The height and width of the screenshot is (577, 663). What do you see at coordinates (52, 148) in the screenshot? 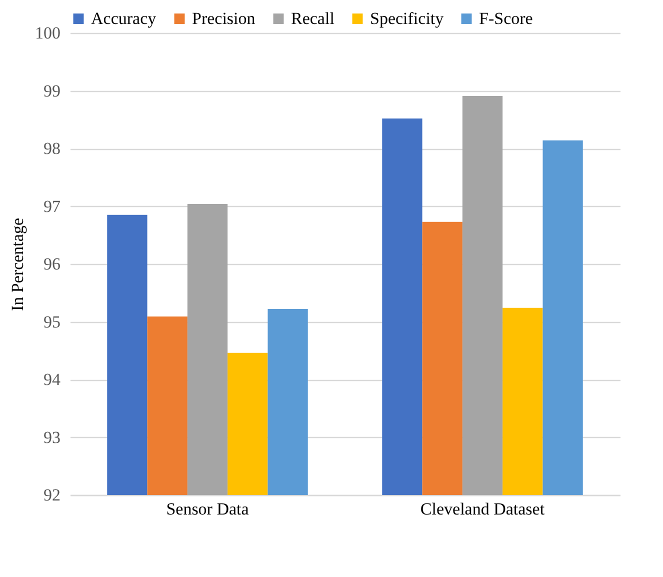
I see `y-tick-label: 98` at bounding box center [52, 148].